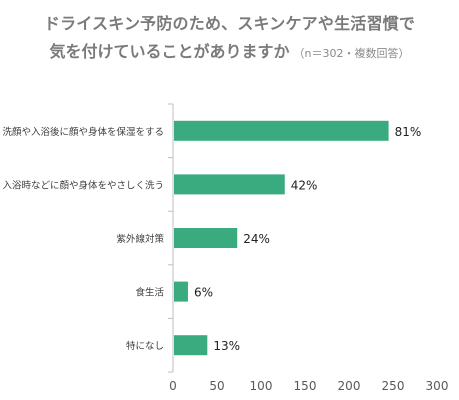 Image resolution: width=459 pixels, height=400 pixels. Describe the element at coordinates (203, 293) in the screenshot. I see `data-label-4: 6%` at that location.